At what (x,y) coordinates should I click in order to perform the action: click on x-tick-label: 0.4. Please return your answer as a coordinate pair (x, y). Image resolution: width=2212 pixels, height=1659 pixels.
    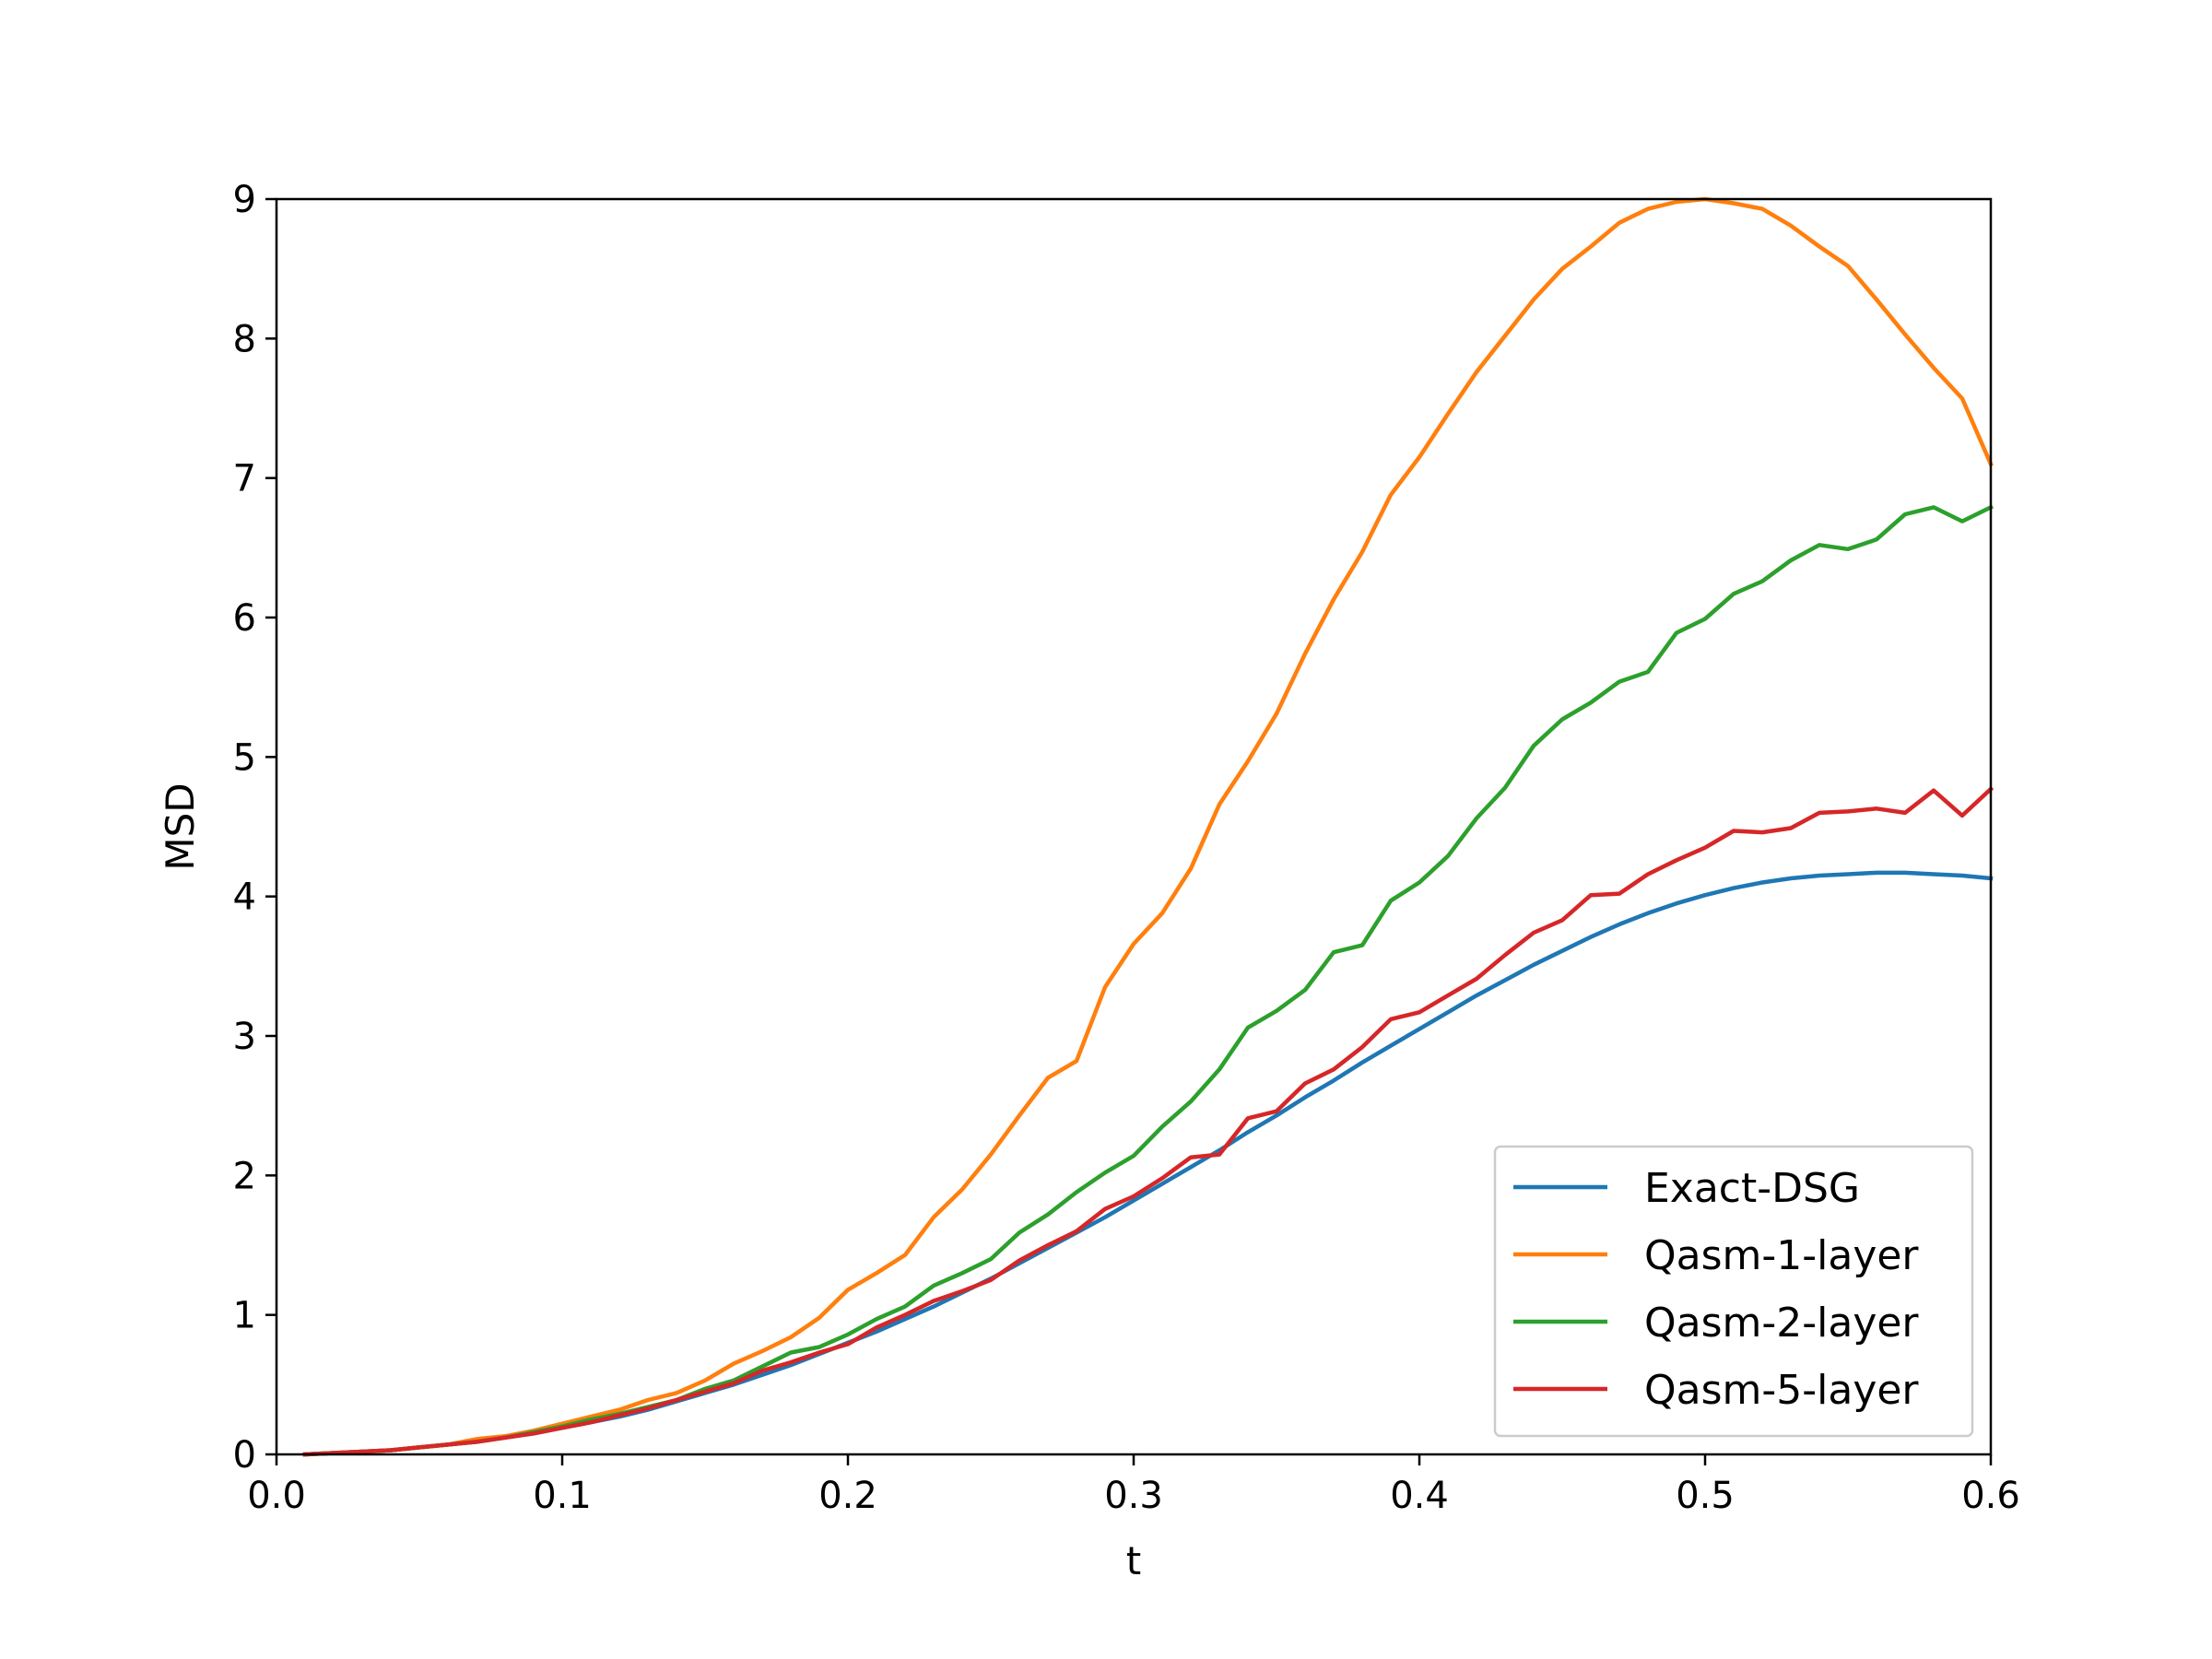
    Looking at the image, I should click on (1419, 1496).